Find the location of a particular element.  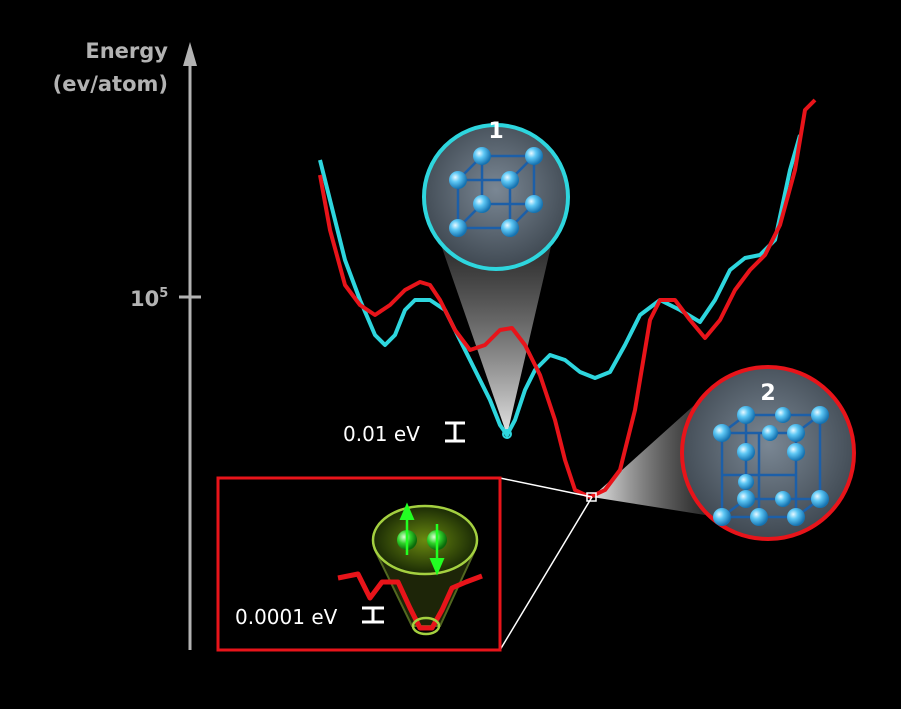

inset: 0.0001 eV is located at coordinates (359, 564).